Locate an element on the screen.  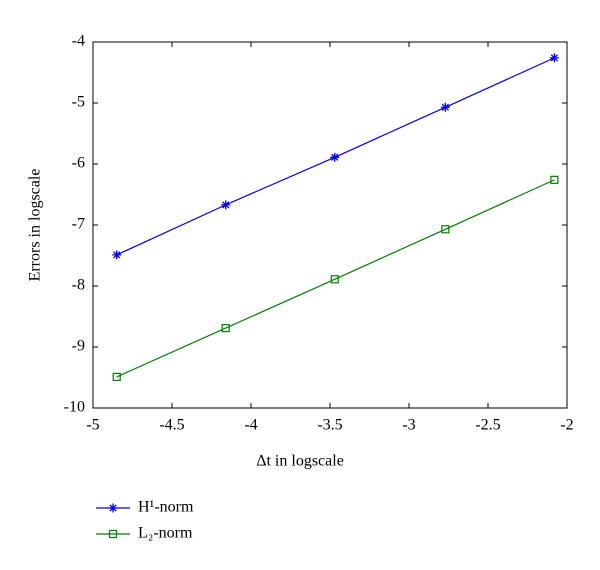
x-tick-label: -2 is located at coordinates (566, 425).